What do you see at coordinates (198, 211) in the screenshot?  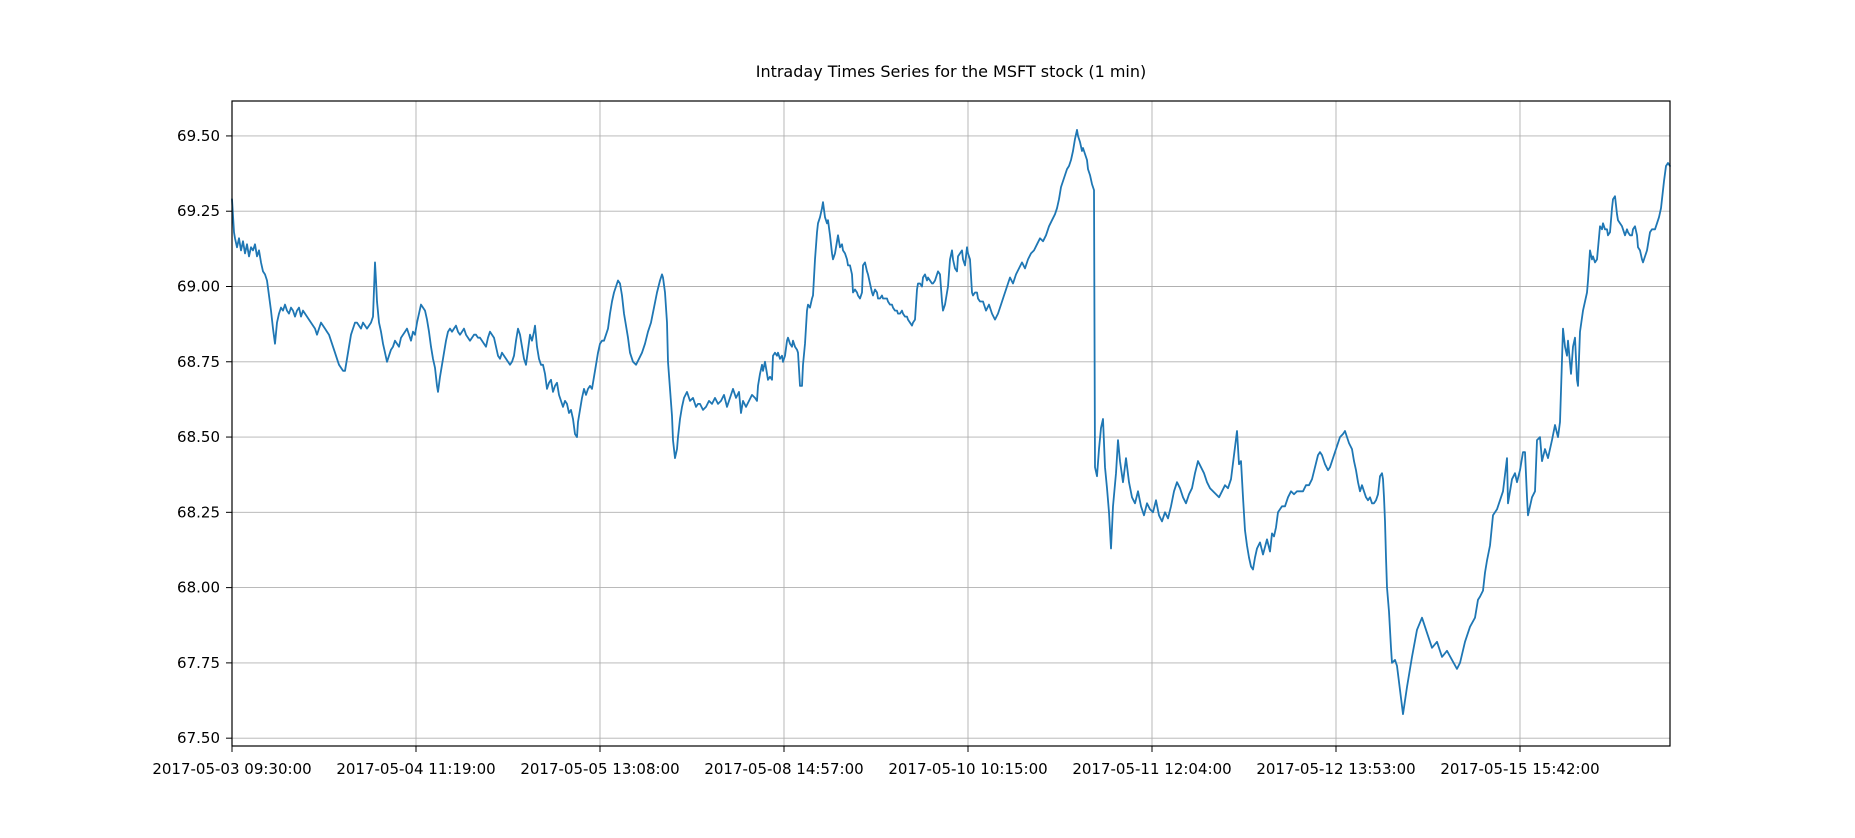 I see `y-tick-label: 69.25` at bounding box center [198, 211].